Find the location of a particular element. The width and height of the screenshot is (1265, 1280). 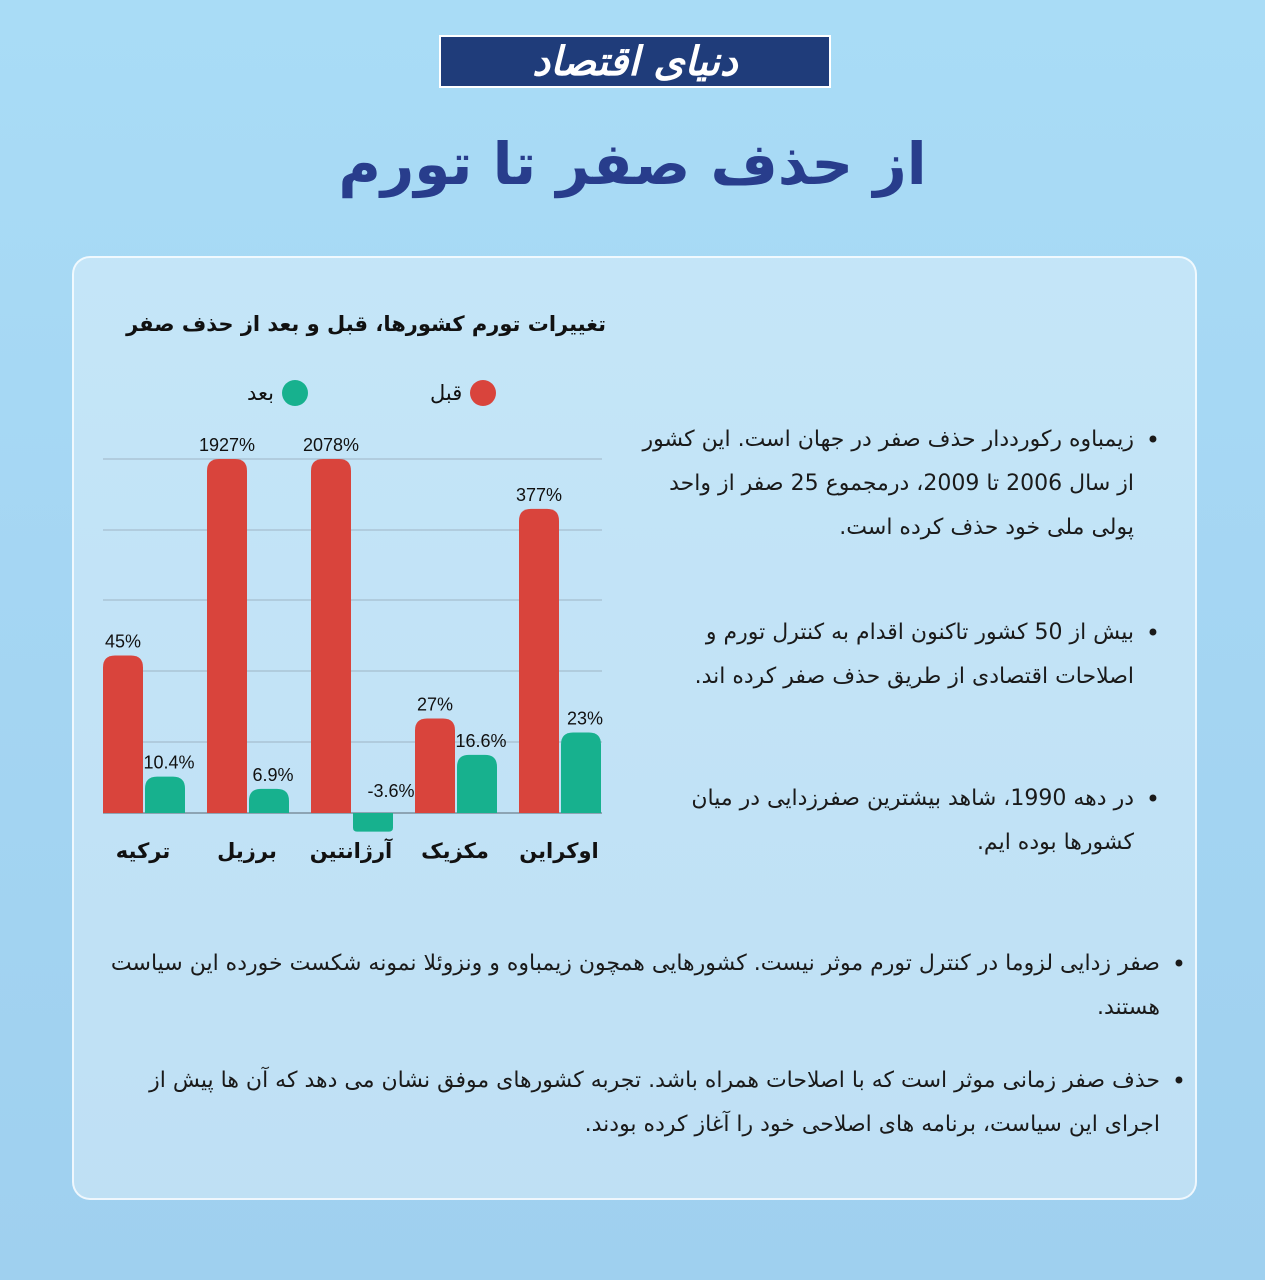

data-label-before: 1927% is located at coordinates (227, 445).